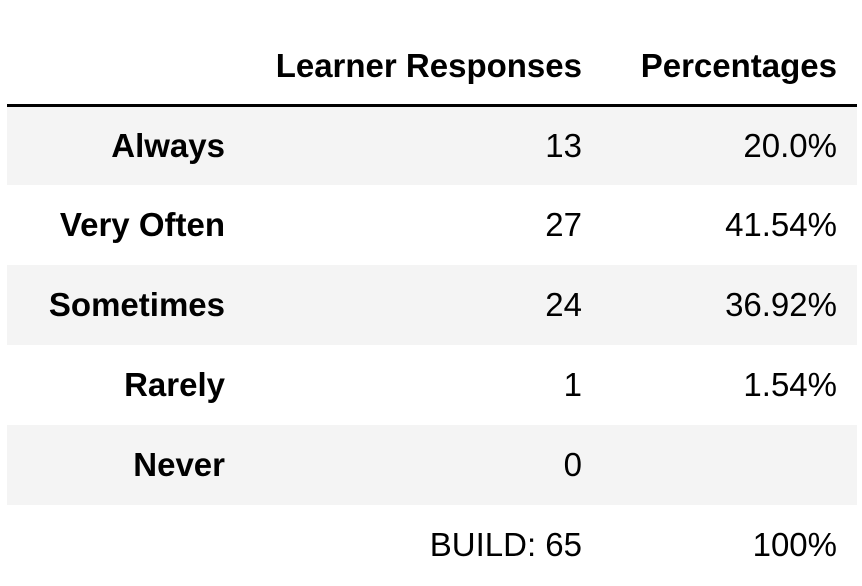 The width and height of the screenshot is (862, 586). Describe the element at coordinates (790, 145) in the screenshot. I see `percentage-cell: 20.0%` at that location.